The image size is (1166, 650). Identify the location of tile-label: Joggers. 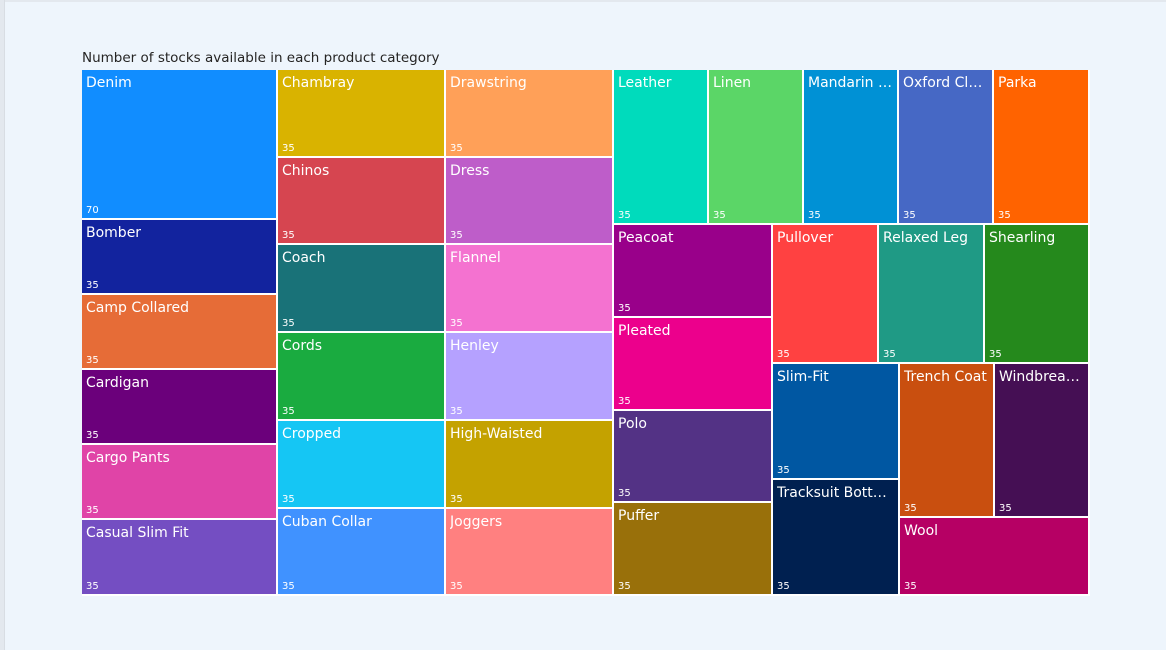
(476, 522).